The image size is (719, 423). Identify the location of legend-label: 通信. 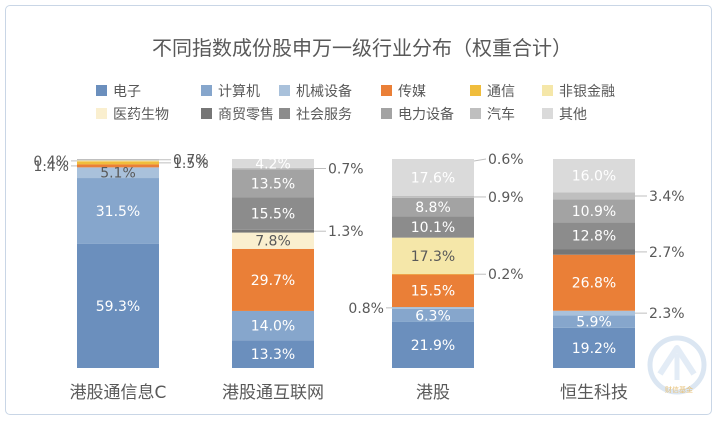
(501, 92).